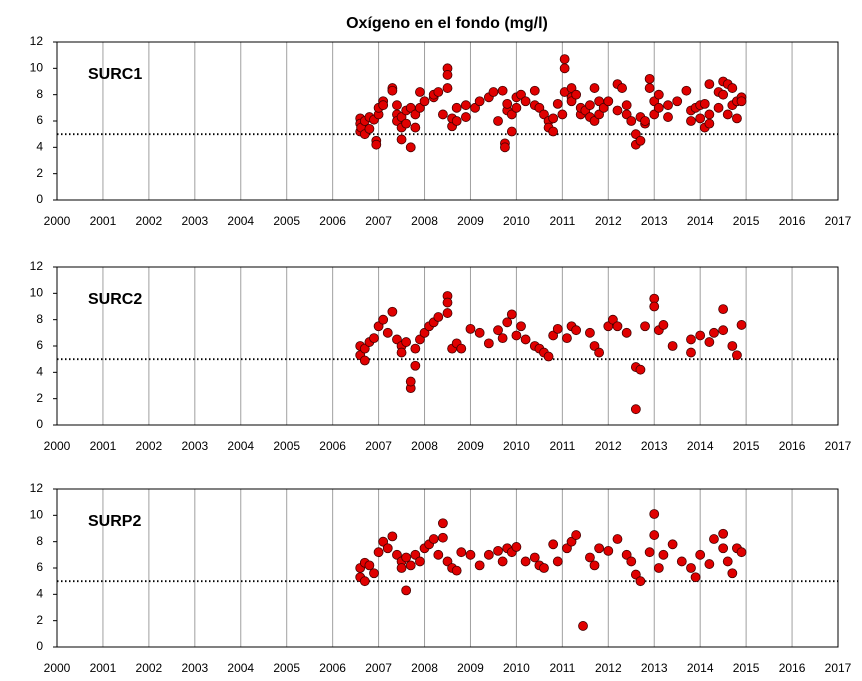 The height and width of the screenshot is (681, 862). What do you see at coordinates (470, 668) in the screenshot?
I see `x-tick-label: 2009` at bounding box center [470, 668].